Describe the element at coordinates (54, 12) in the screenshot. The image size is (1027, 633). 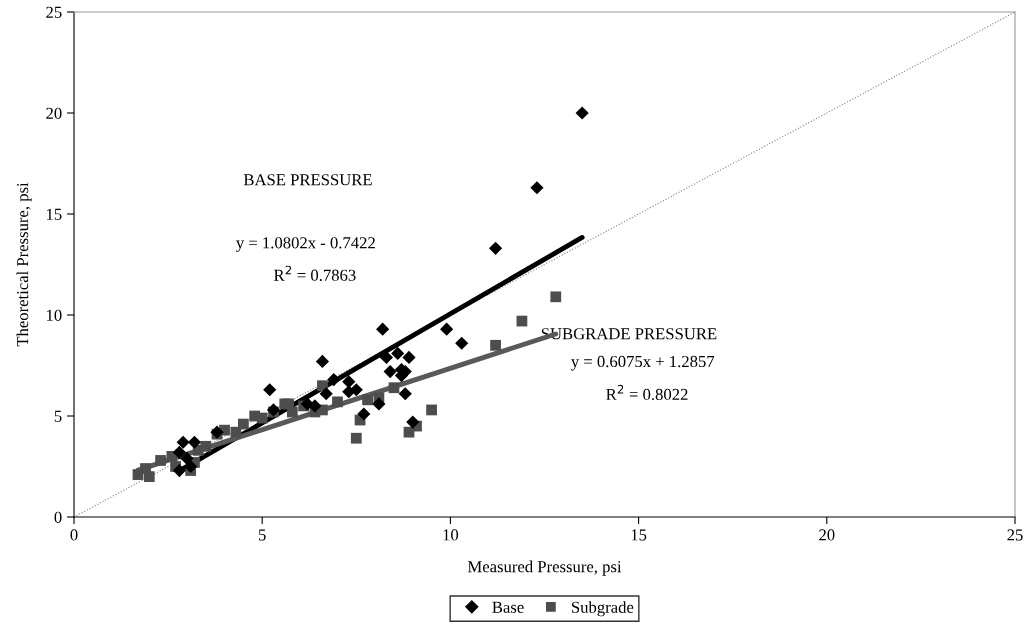
I see `y-tick-label: 25` at that location.